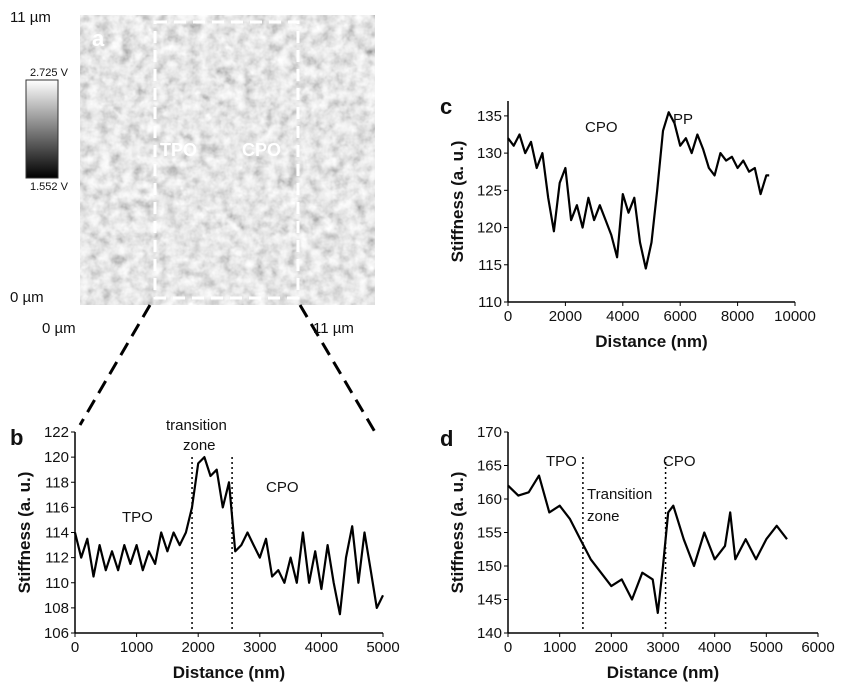 The width and height of the screenshot is (845, 693). Describe the element at coordinates (737, 316) in the screenshot. I see `x-tick-label: 8000` at that location.